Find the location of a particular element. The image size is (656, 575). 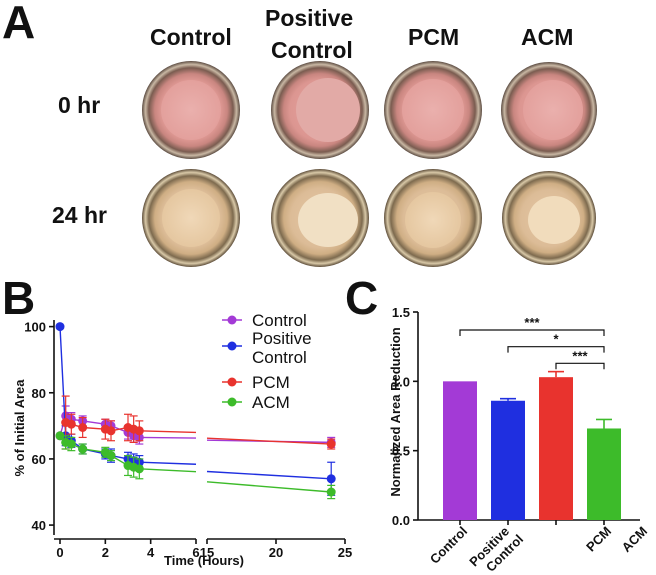

column-header-acm: ACM is located at coordinates (547, 37).